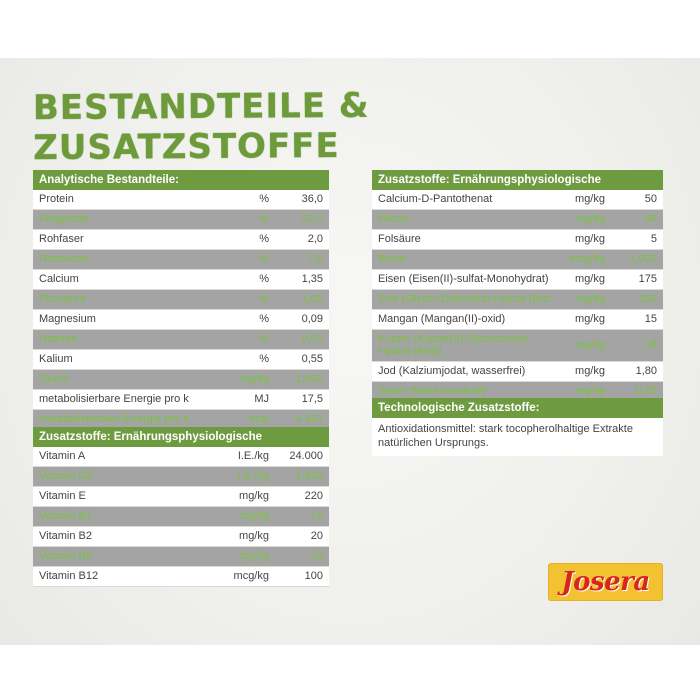  Describe the element at coordinates (67, 319) in the screenshot. I see `row-name: Magnesium` at that location.